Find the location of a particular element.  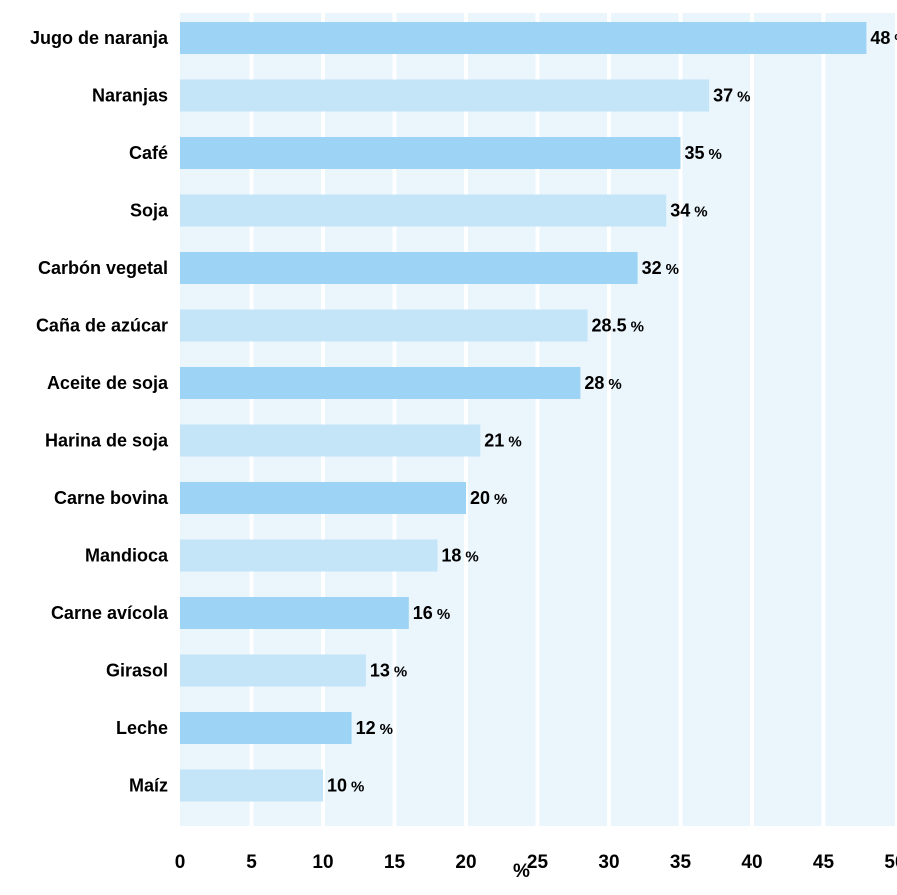

category-label: Carne bovina is located at coordinates (111, 498).